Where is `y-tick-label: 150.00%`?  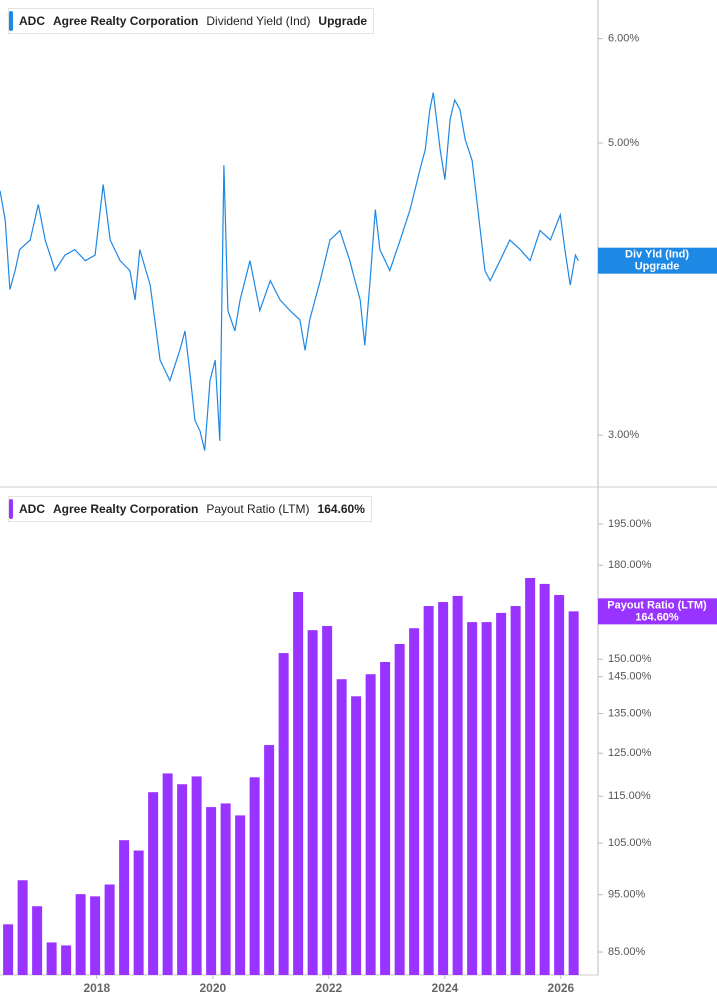 y-tick-label: 150.00% is located at coordinates (630, 659).